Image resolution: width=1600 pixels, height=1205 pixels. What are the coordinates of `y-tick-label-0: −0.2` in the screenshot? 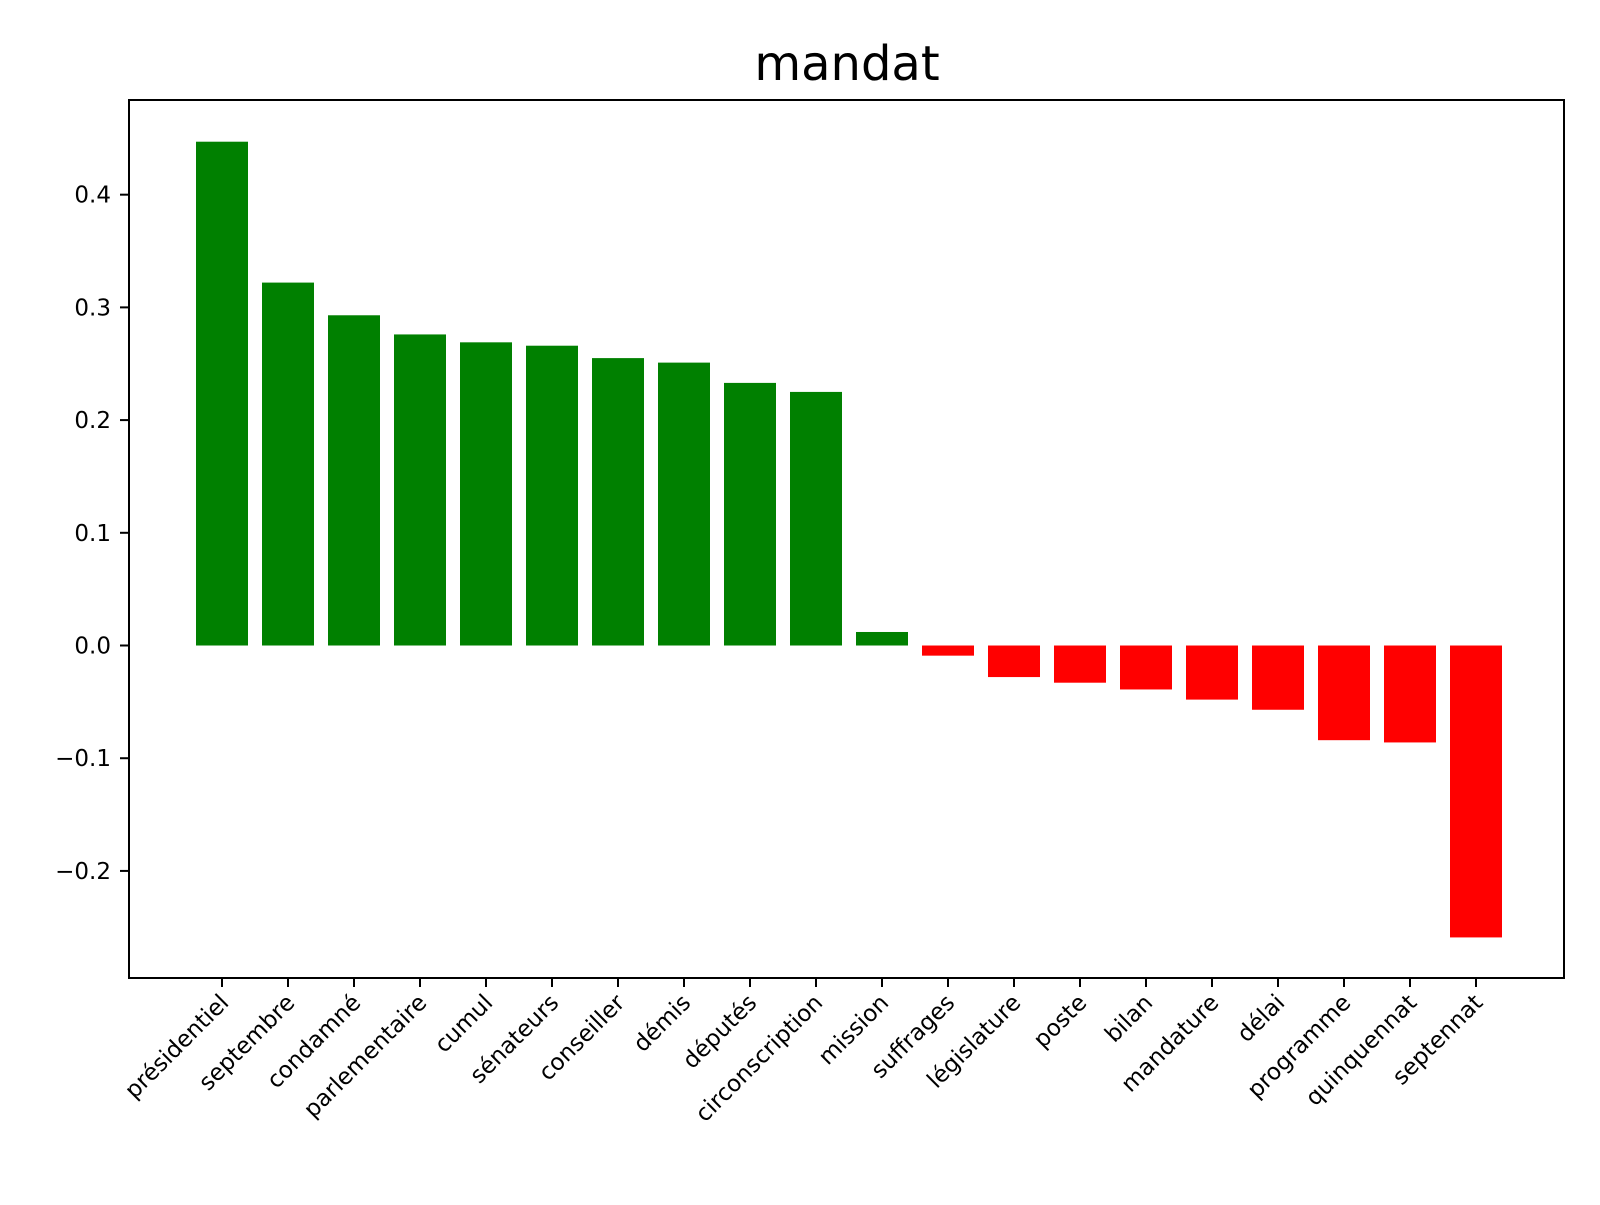 It's located at (83, 872).